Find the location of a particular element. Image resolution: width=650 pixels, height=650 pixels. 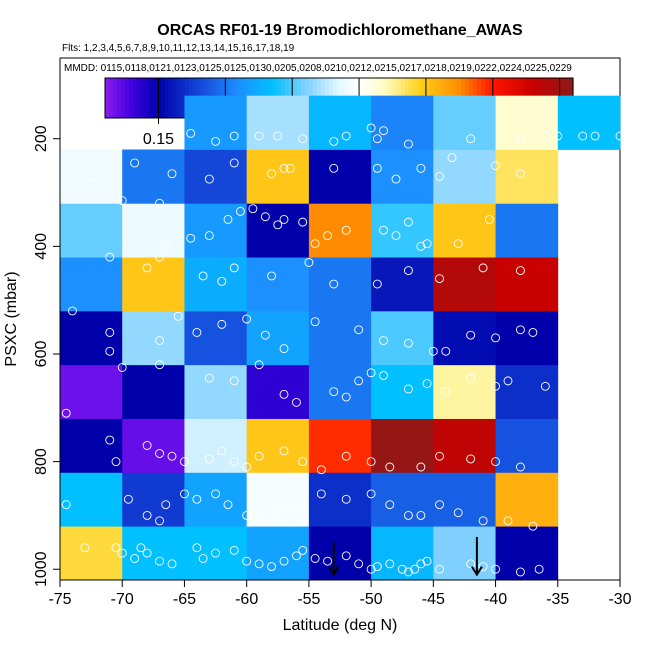

arrow-markers is located at coordinates (405, 556).